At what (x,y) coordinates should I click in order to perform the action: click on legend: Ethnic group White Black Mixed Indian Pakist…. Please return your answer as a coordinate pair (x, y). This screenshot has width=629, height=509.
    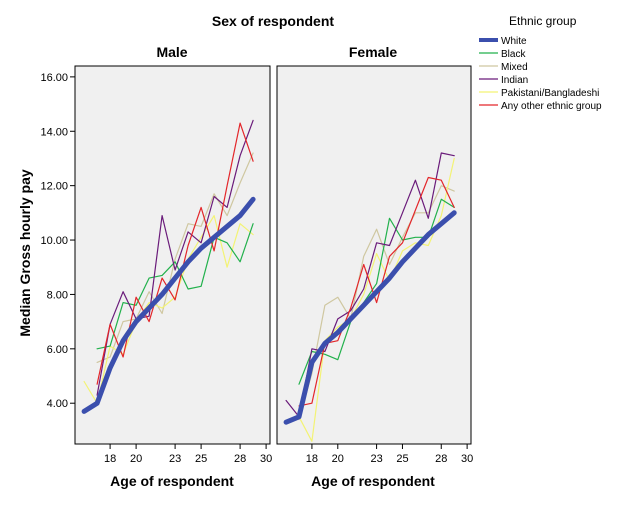
    Looking at the image, I should click on (540, 63).